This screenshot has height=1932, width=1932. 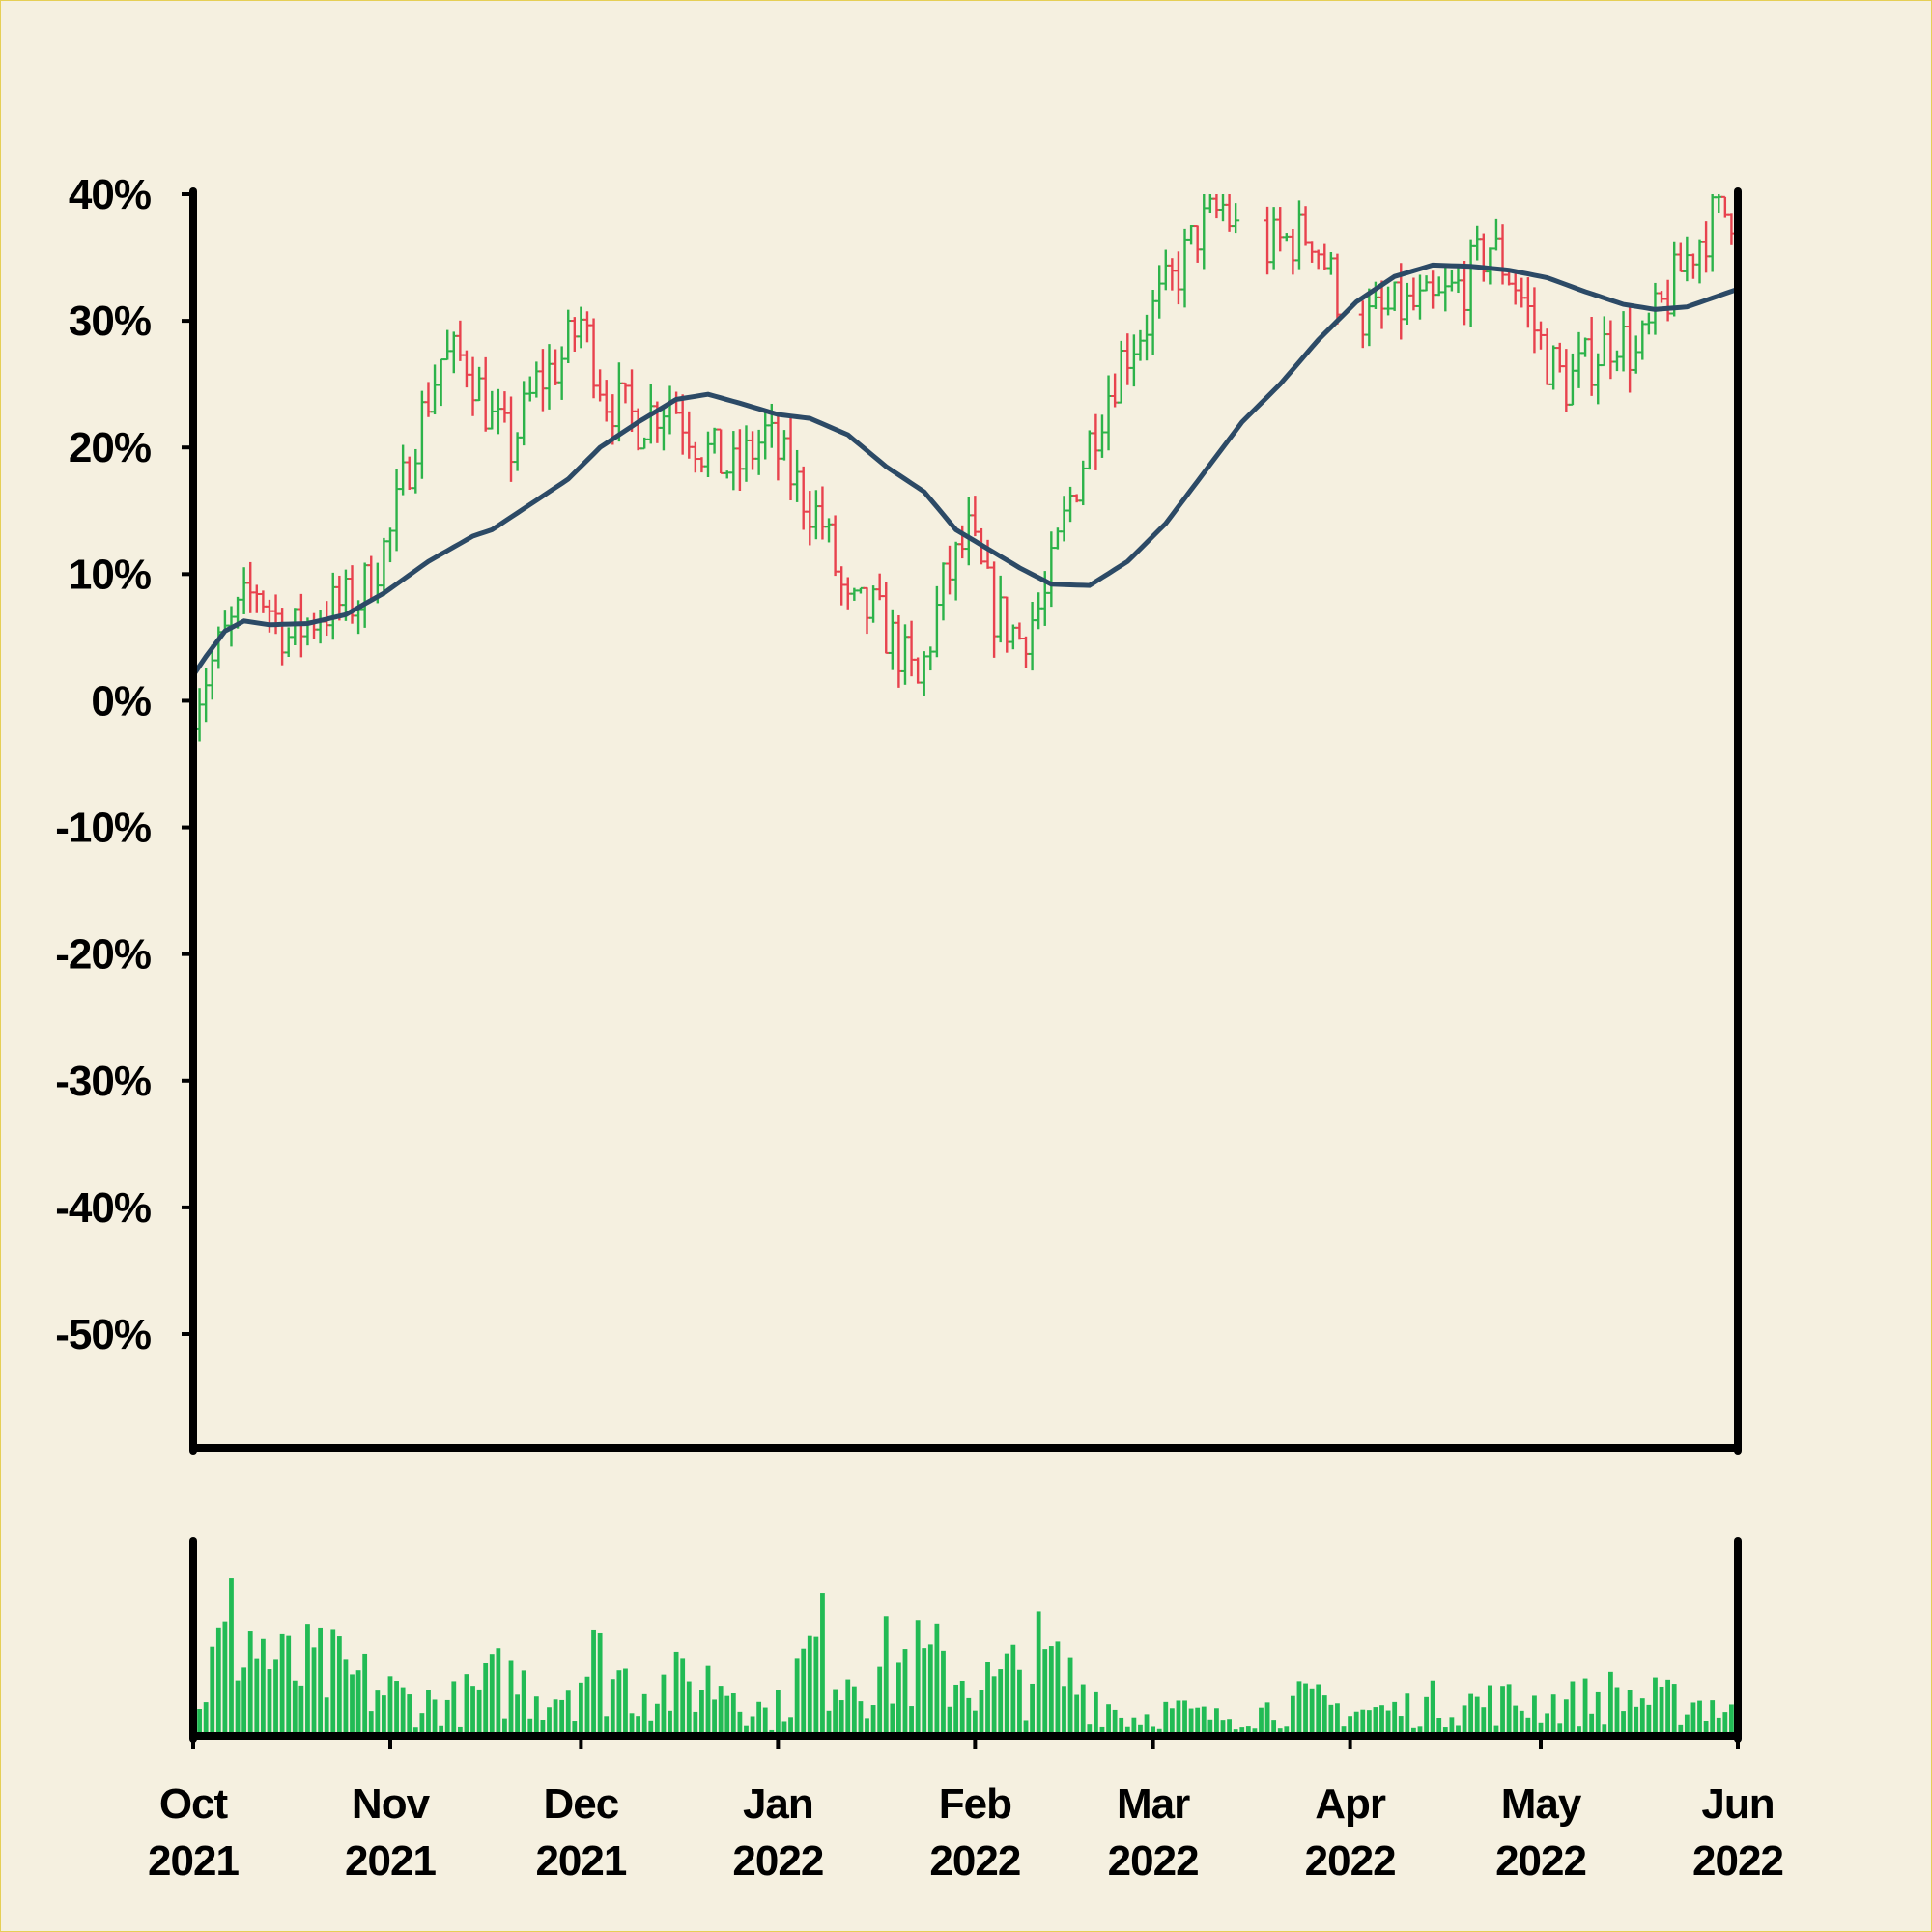 I want to click on y-tick-label: 20%, so click(x=110, y=447).